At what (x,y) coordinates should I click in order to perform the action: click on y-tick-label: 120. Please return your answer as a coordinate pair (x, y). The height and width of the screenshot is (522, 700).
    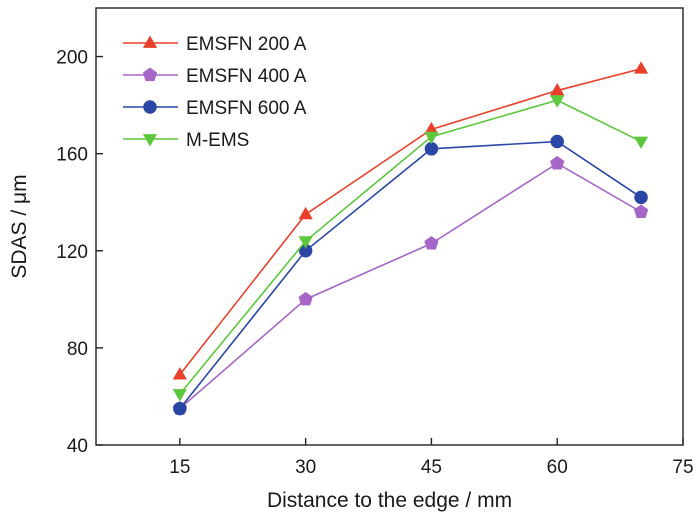
    Looking at the image, I should click on (72, 252).